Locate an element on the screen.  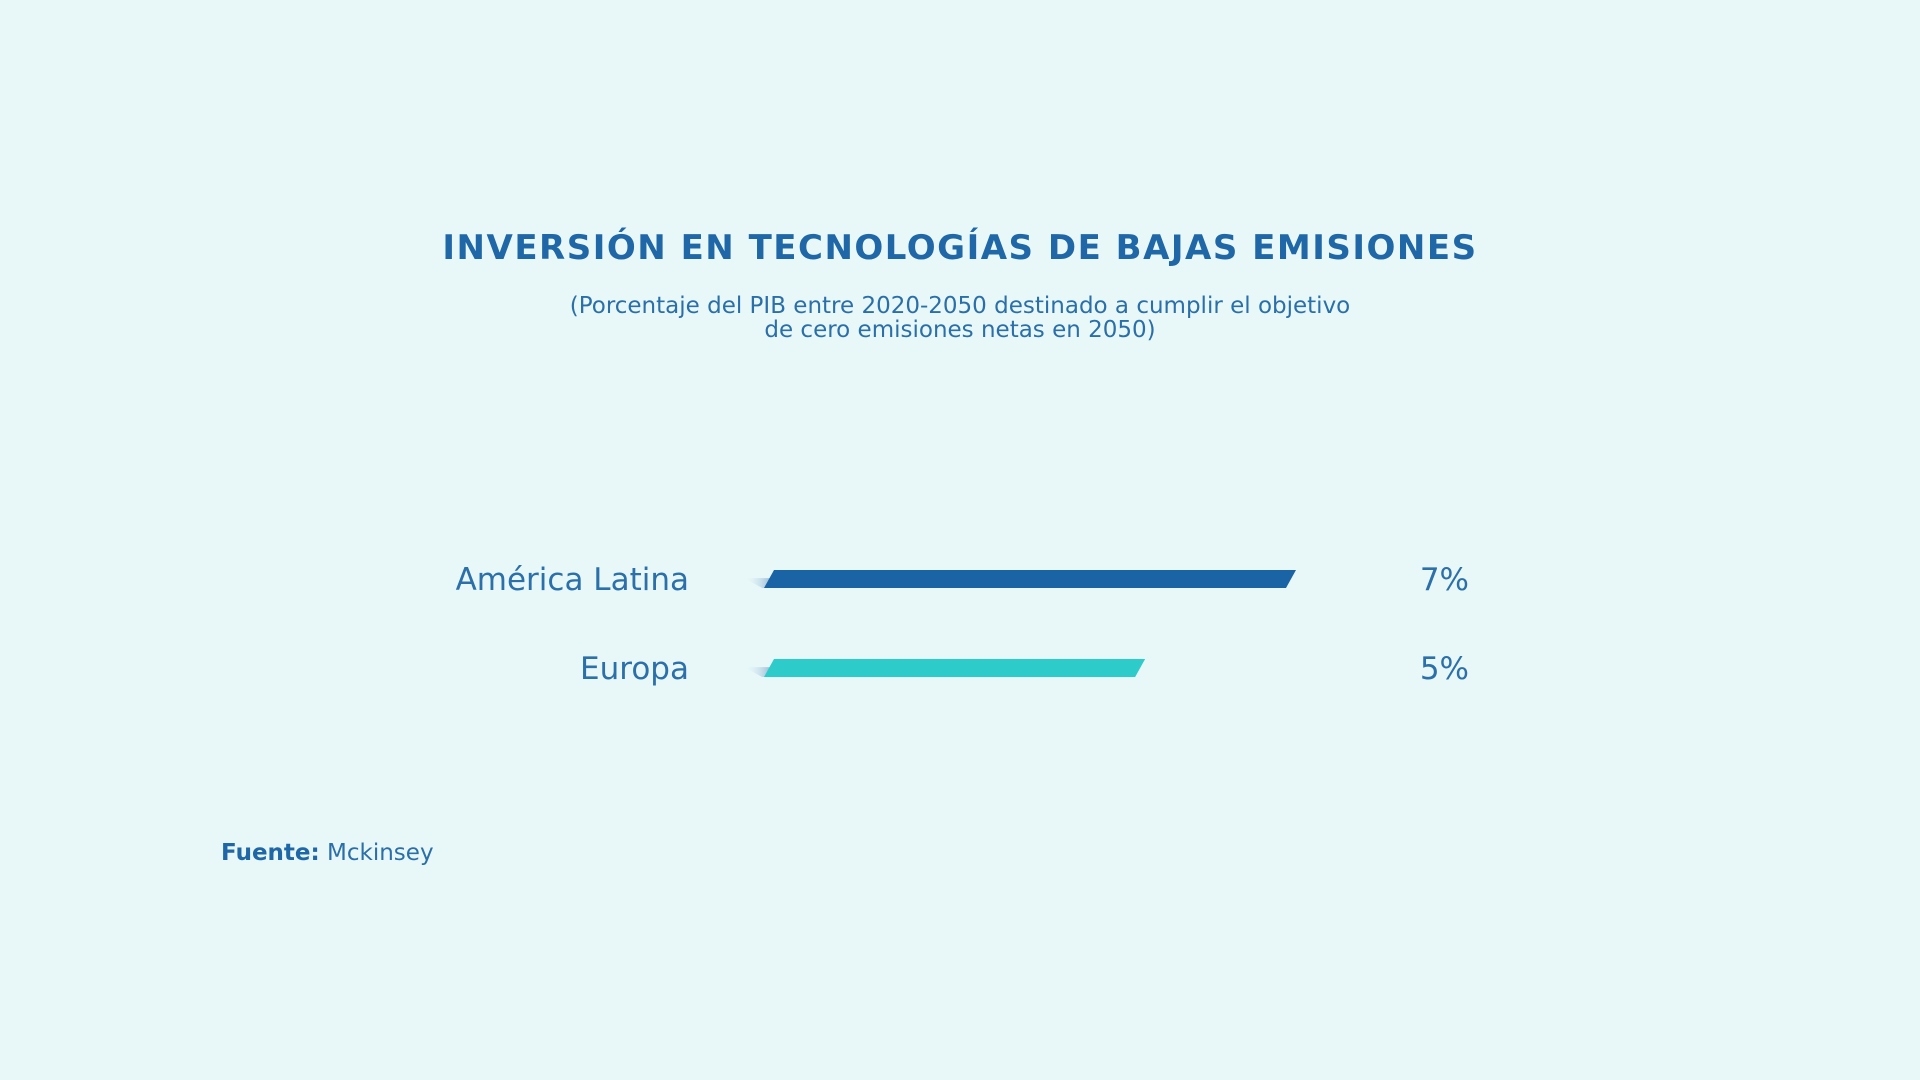
category-label-europa: Europa is located at coordinates (634, 669).